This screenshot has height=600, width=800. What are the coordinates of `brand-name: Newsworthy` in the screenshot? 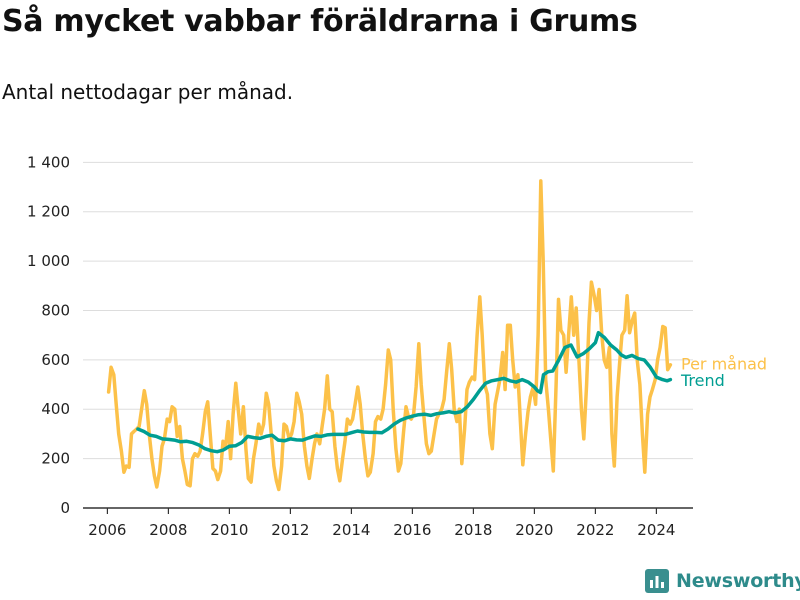 It's located at (738, 581).